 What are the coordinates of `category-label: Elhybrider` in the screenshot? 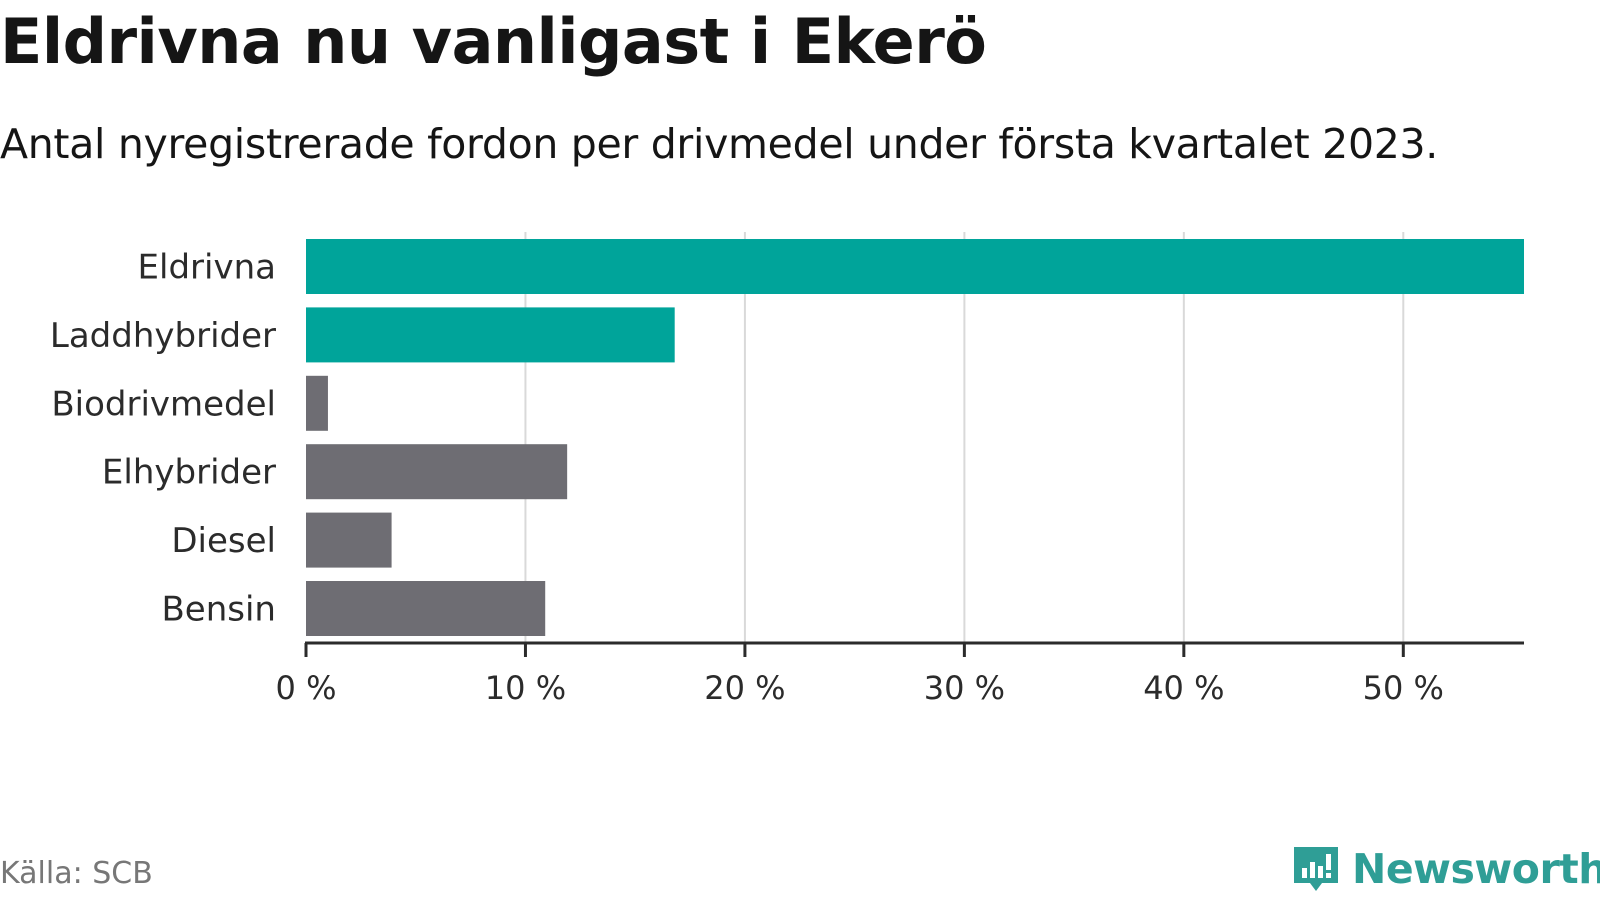 It's located at (189, 473).